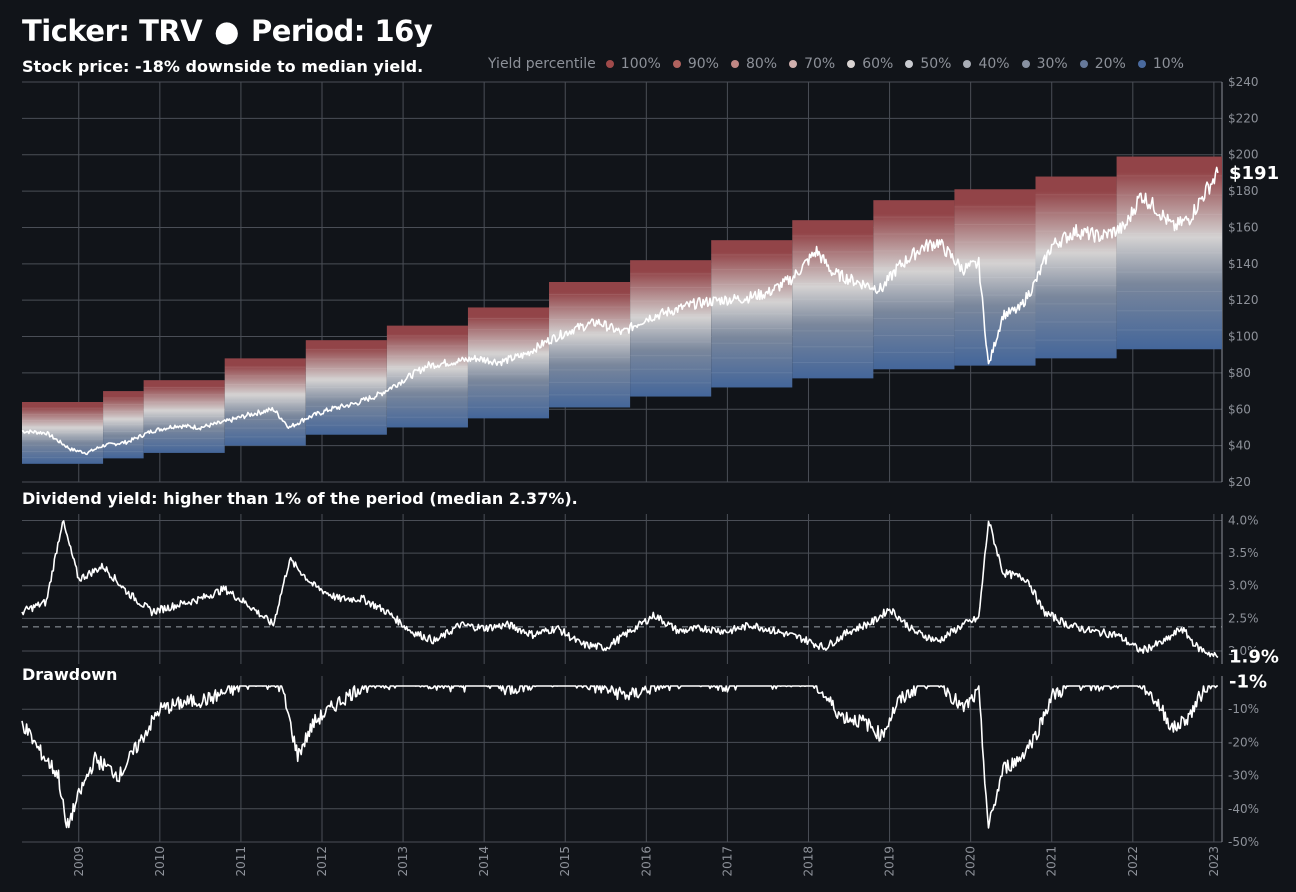 The height and width of the screenshot is (892, 1296). What do you see at coordinates (1243, 227) in the screenshot?
I see `price-y-tick-label: $160` at bounding box center [1243, 227].